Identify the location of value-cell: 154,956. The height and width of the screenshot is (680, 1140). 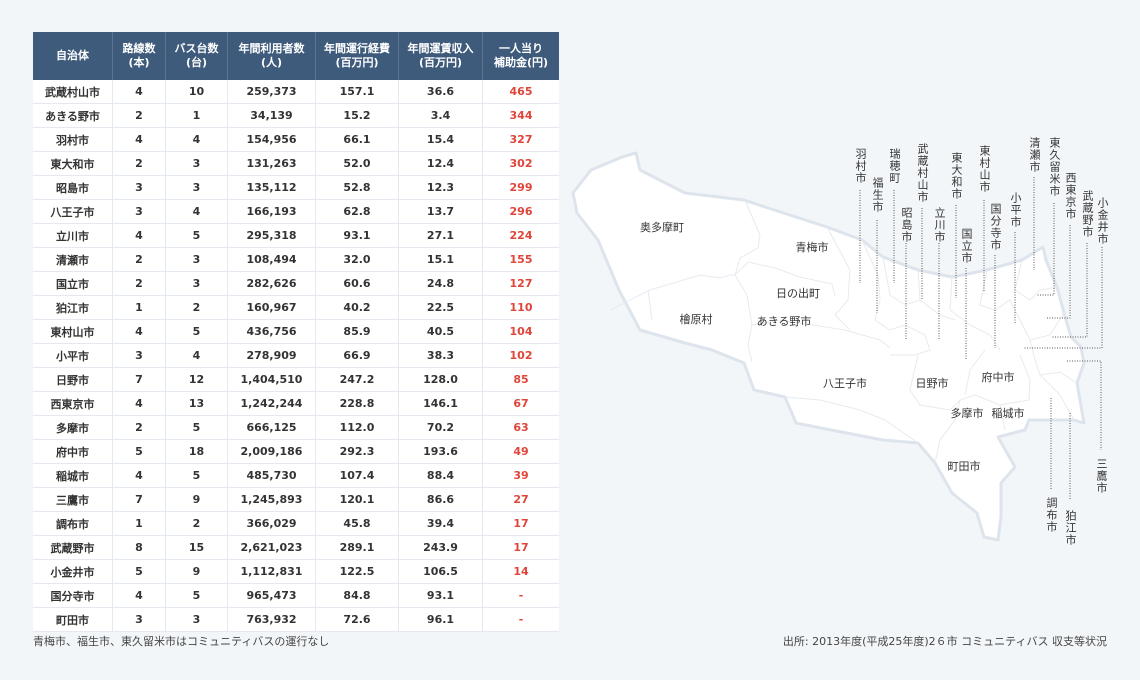
(271, 139).